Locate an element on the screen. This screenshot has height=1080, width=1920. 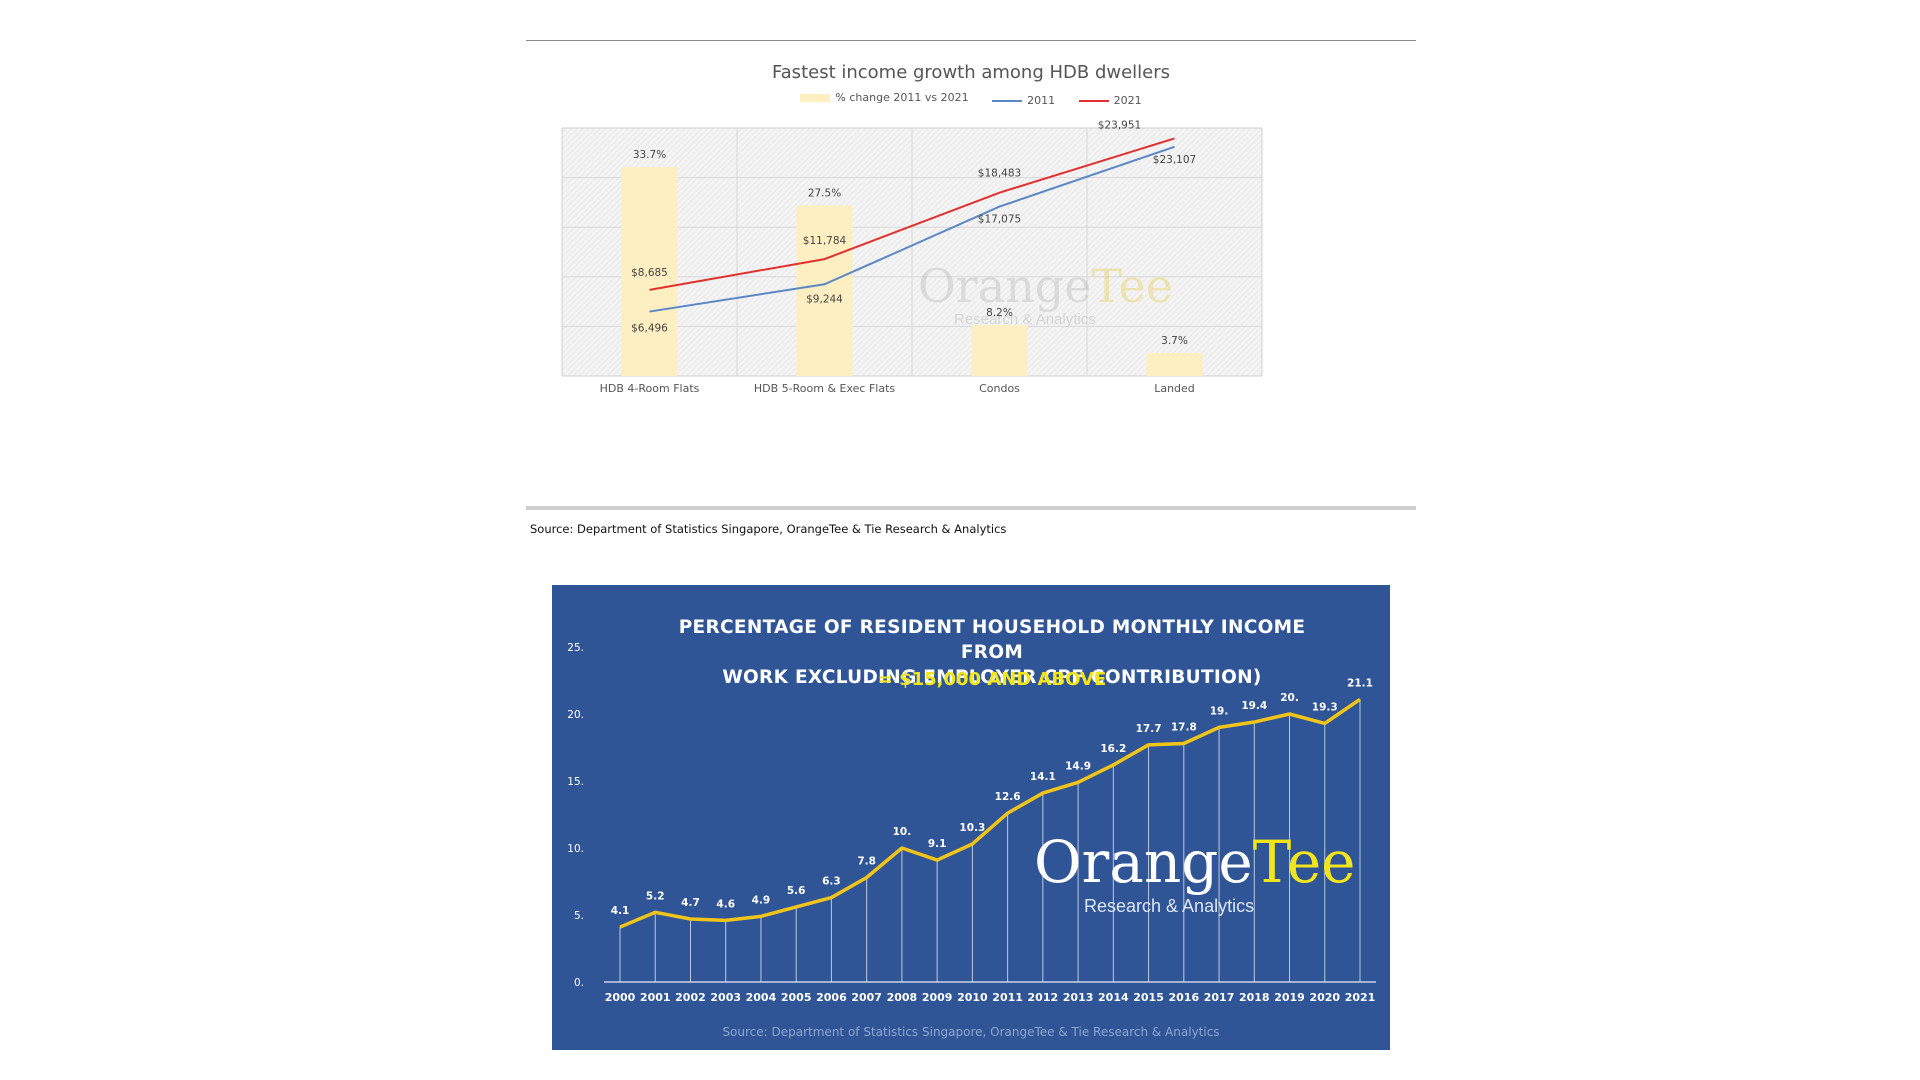
data-label: 5.2 is located at coordinates (655, 896).